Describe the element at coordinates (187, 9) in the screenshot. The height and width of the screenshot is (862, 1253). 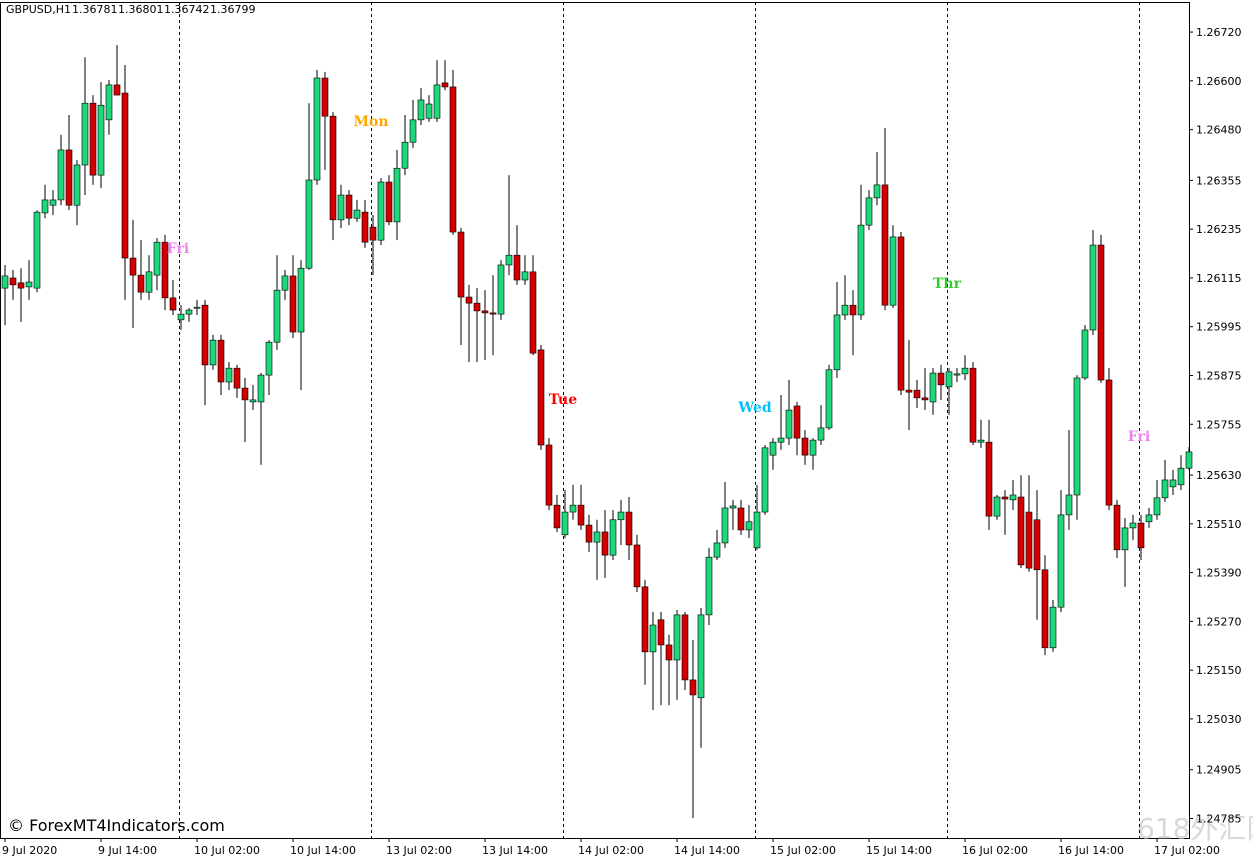
I see `header-value: 1.36742` at that location.